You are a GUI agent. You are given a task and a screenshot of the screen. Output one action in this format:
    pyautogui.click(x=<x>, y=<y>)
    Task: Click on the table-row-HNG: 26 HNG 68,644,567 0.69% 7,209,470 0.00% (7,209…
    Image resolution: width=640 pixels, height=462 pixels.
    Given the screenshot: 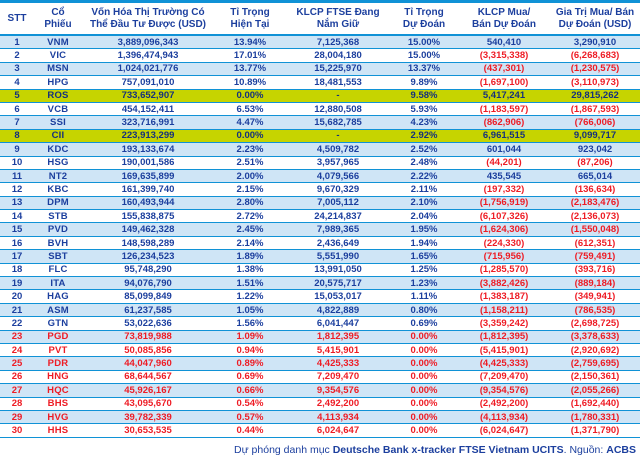 What is the action you would take?
    pyautogui.click(x=320, y=377)
    